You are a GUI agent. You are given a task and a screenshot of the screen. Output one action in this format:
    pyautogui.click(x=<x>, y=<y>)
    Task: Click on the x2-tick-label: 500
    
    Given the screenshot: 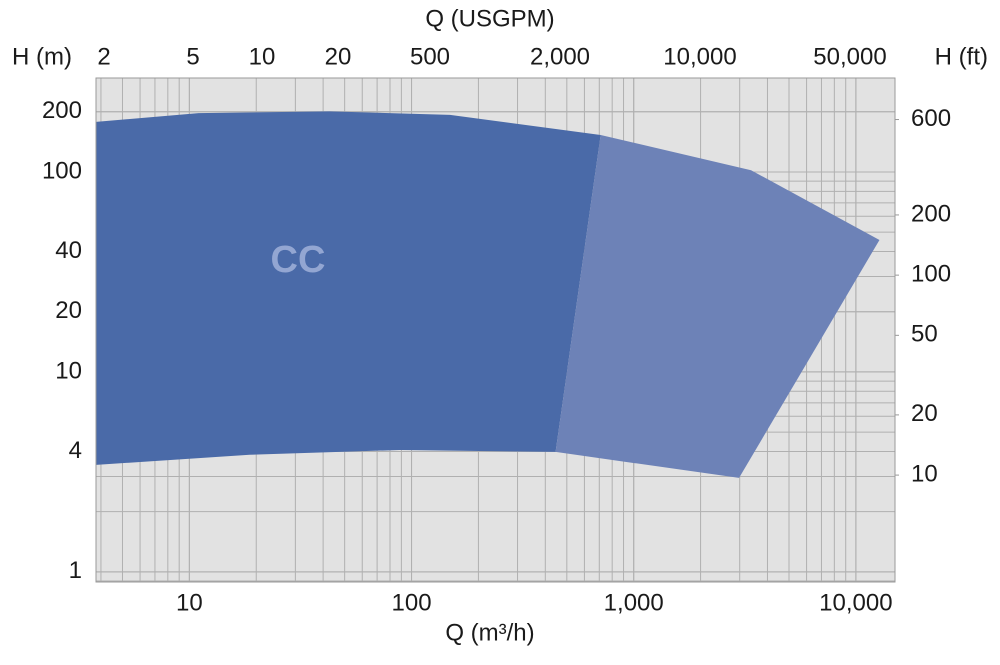 What is the action you would take?
    pyautogui.click(x=430, y=56)
    